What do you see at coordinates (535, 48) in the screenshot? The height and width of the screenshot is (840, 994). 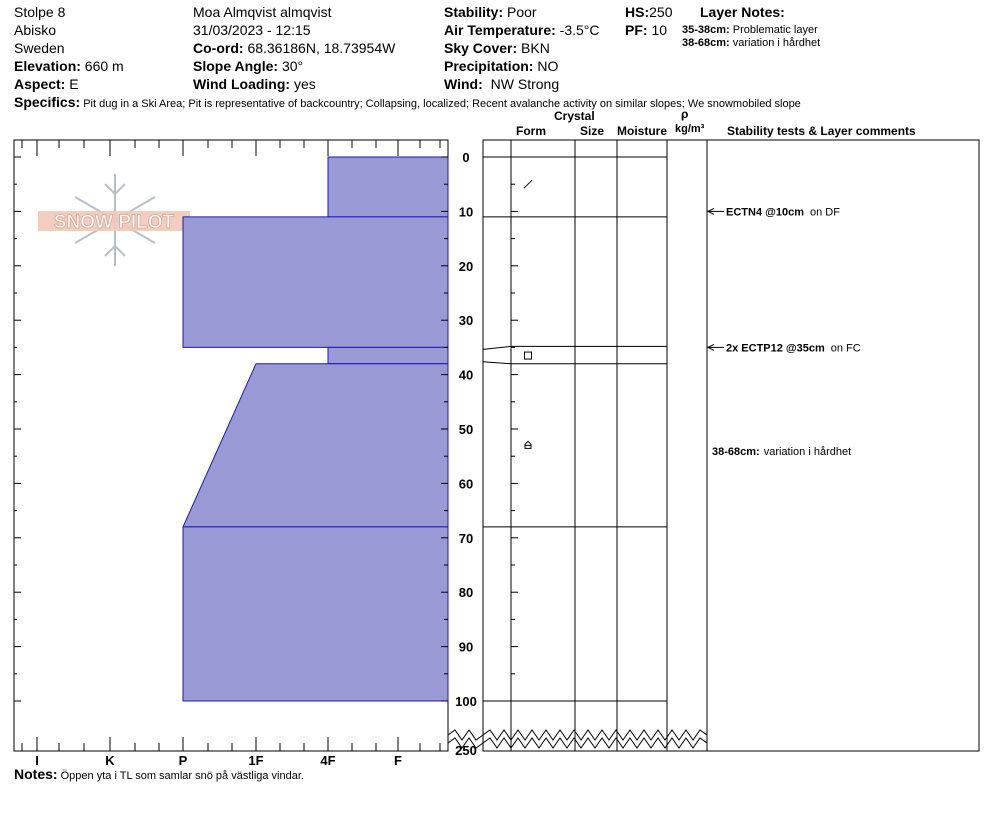 I see `sky-cover-value: BKN` at bounding box center [535, 48].